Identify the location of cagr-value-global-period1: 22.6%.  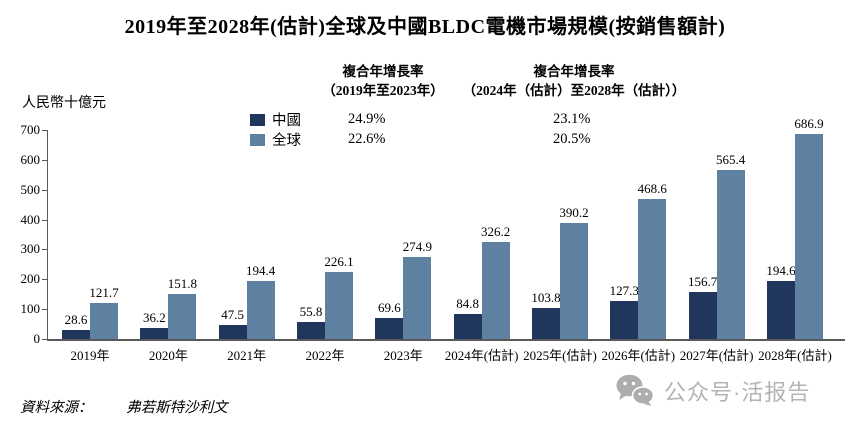
(367, 139).